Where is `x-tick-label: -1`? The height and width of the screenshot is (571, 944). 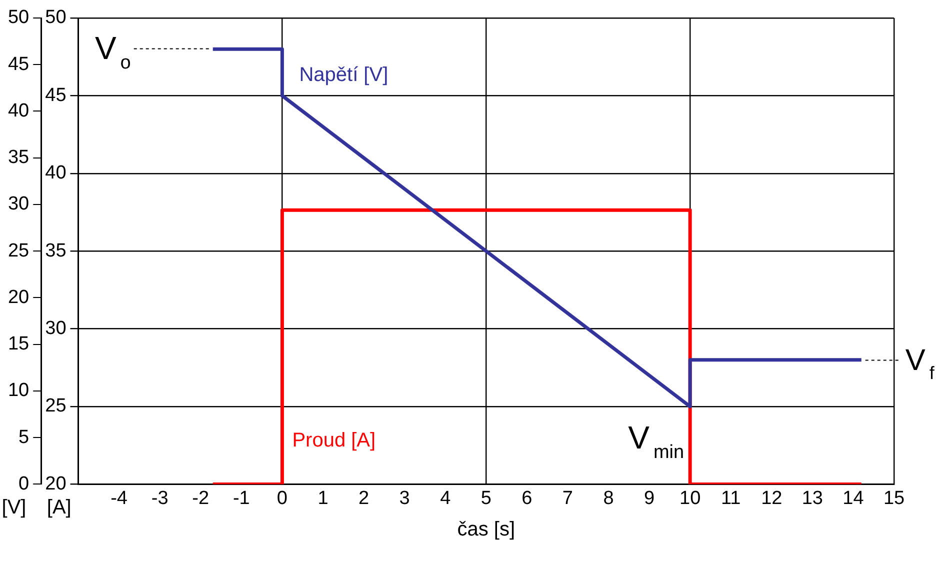 x-tick-label: -1 is located at coordinates (241, 498).